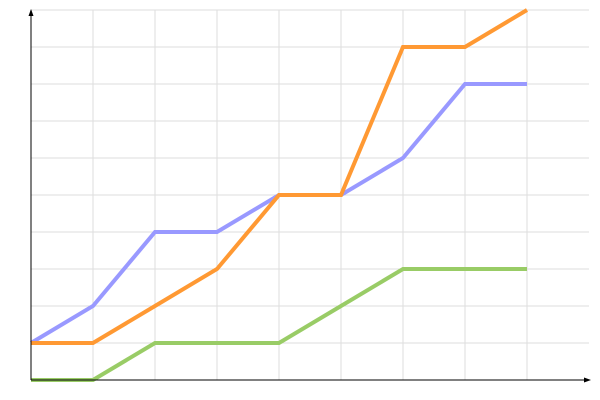  Describe the element at coordinates (31, 12) in the screenshot. I see `y-axis-arrow-icon` at that location.